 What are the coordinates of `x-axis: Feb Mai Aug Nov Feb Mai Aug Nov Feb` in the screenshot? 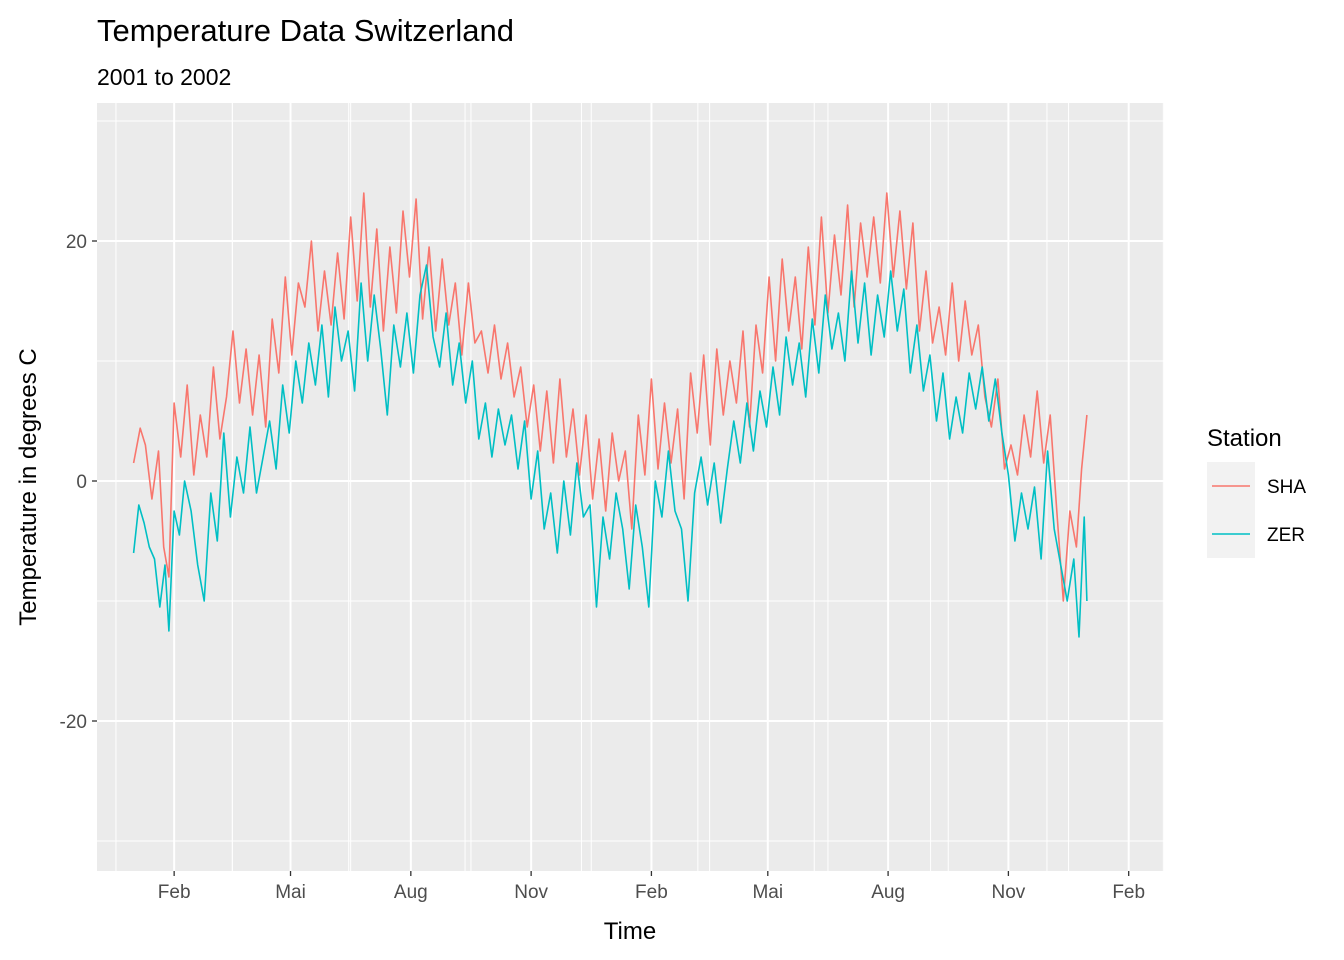 It's located at (651, 887).